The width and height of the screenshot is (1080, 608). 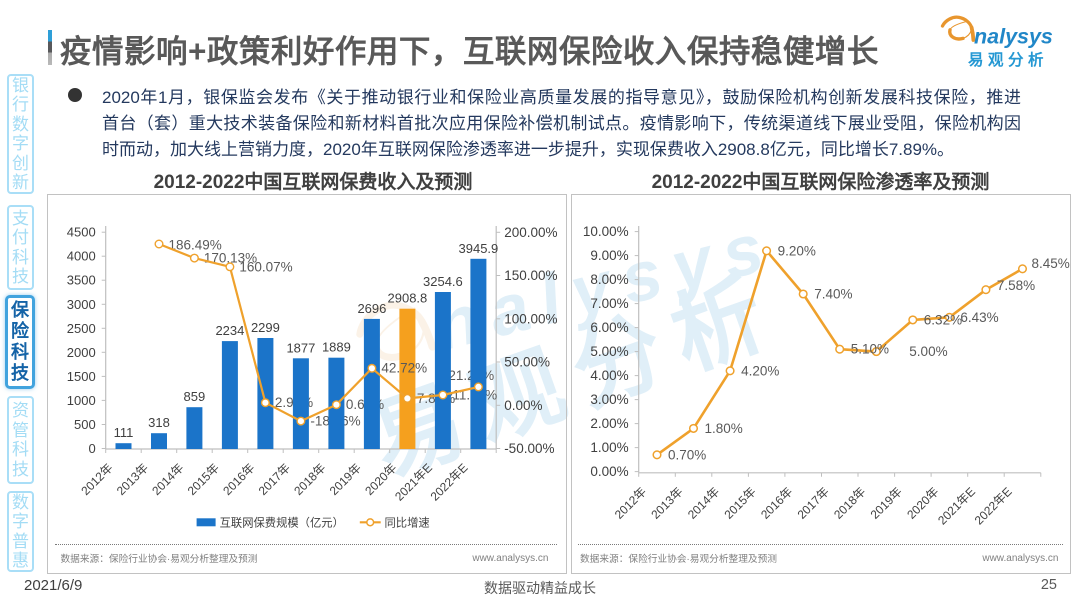 I want to click on svg-text: 318, so click(x=159, y=422).